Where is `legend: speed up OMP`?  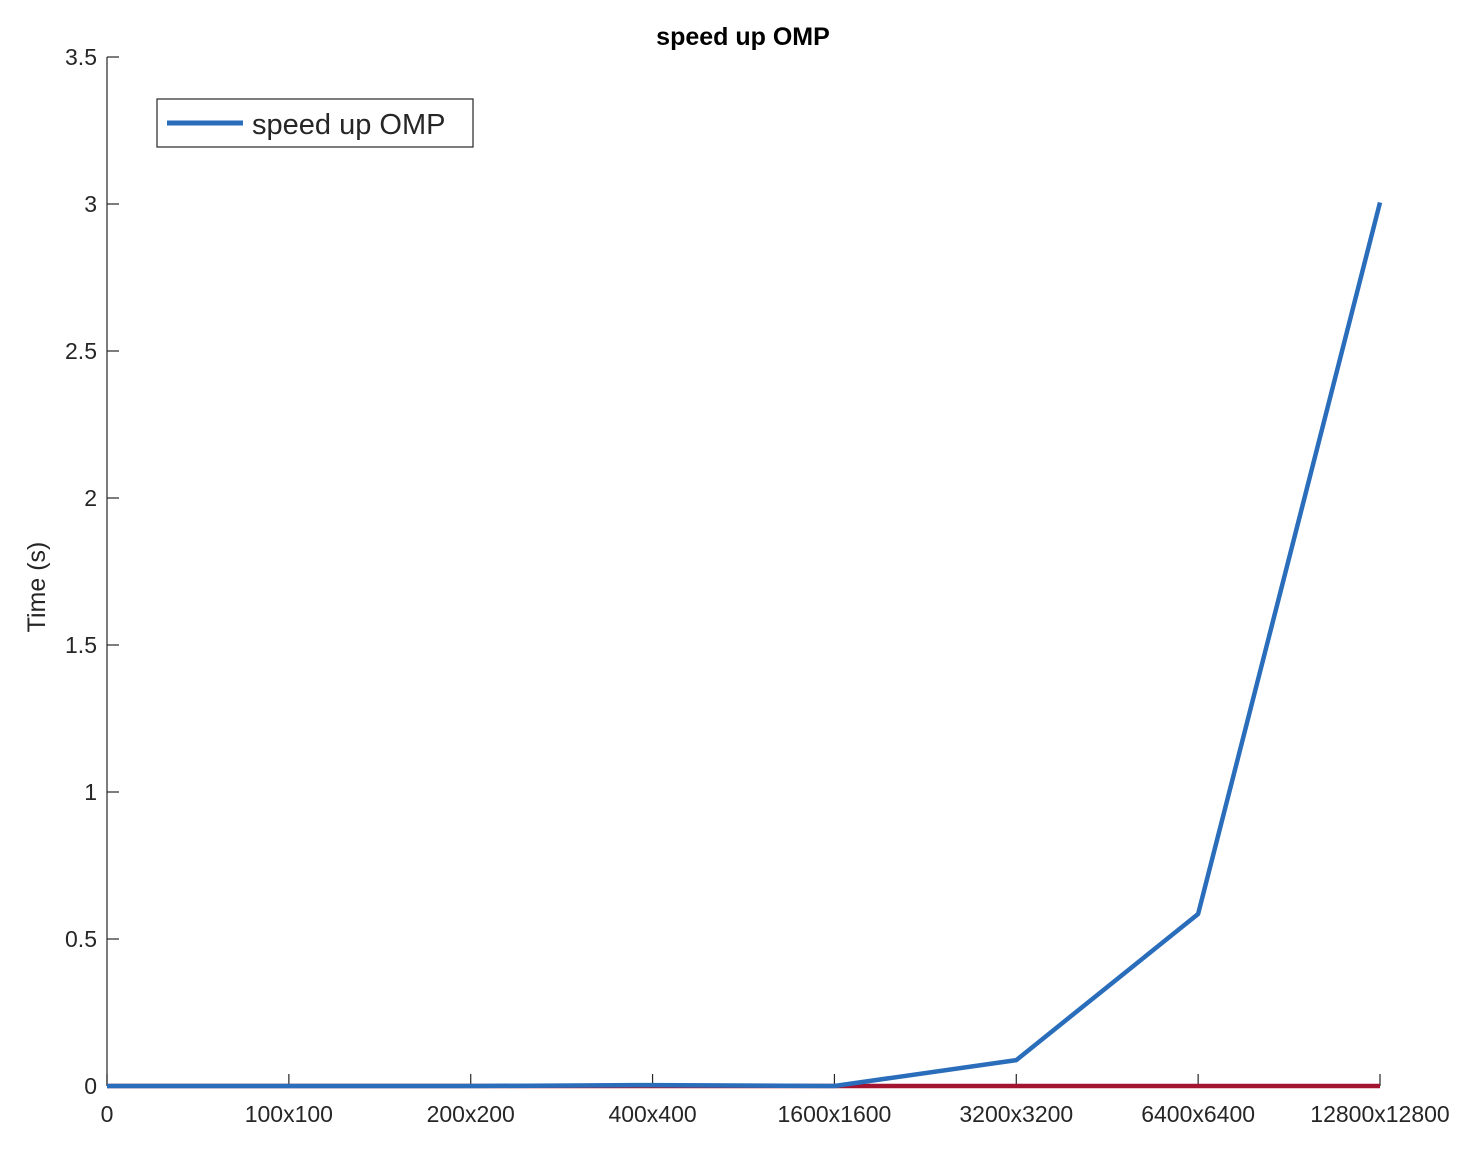
legend: speed up OMP is located at coordinates (315, 123).